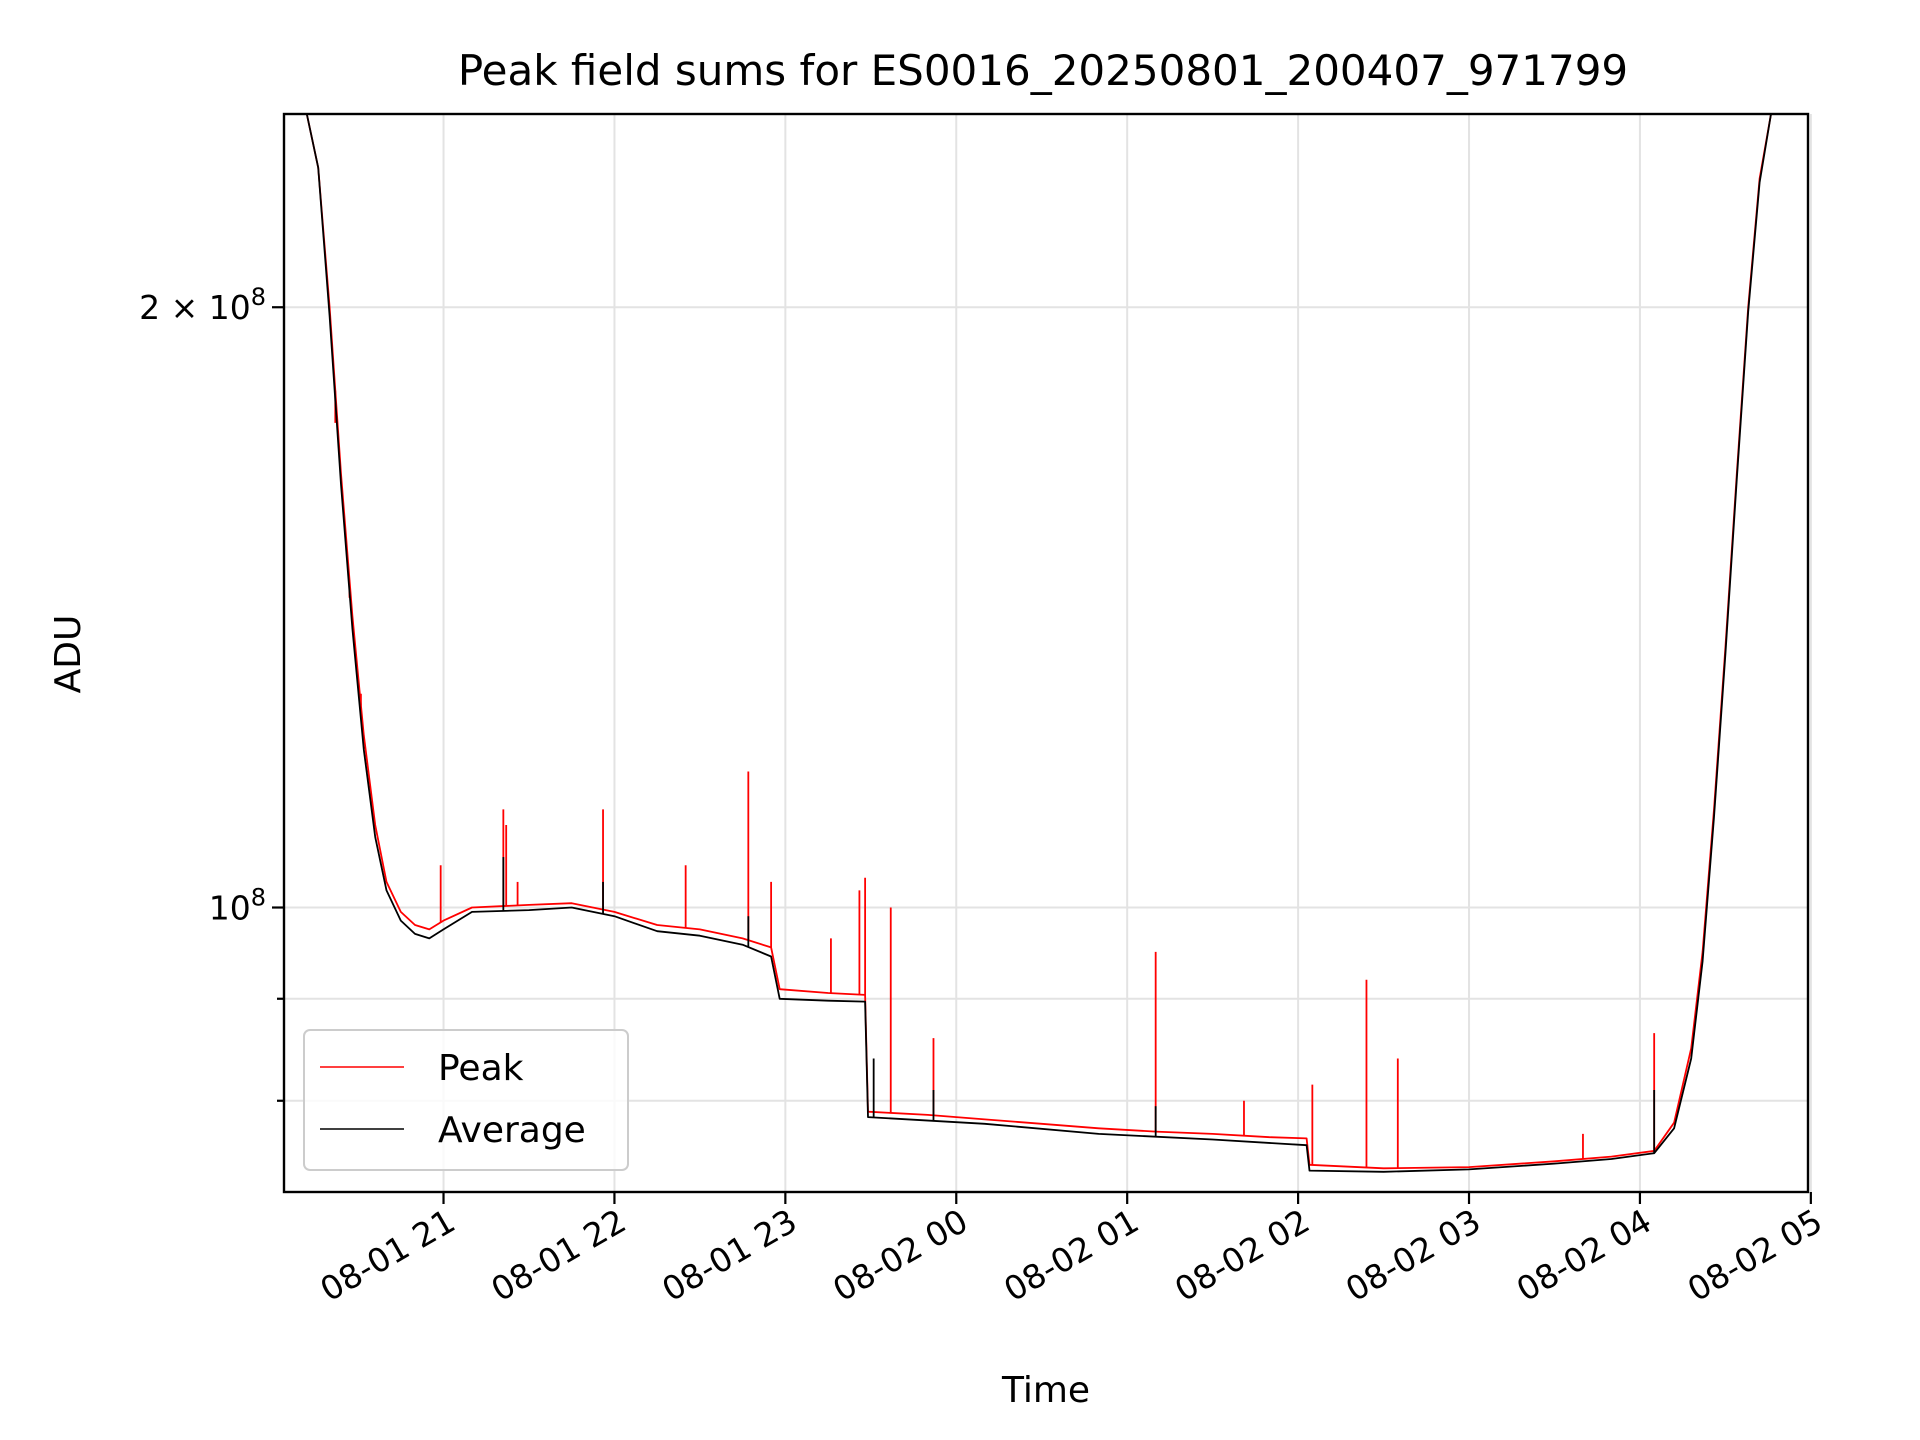 Image resolution: width=1920 pixels, height=1440 pixels. What do you see at coordinates (202, 305) in the screenshot?
I see `y-tick-label: 2 × 108` at bounding box center [202, 305].